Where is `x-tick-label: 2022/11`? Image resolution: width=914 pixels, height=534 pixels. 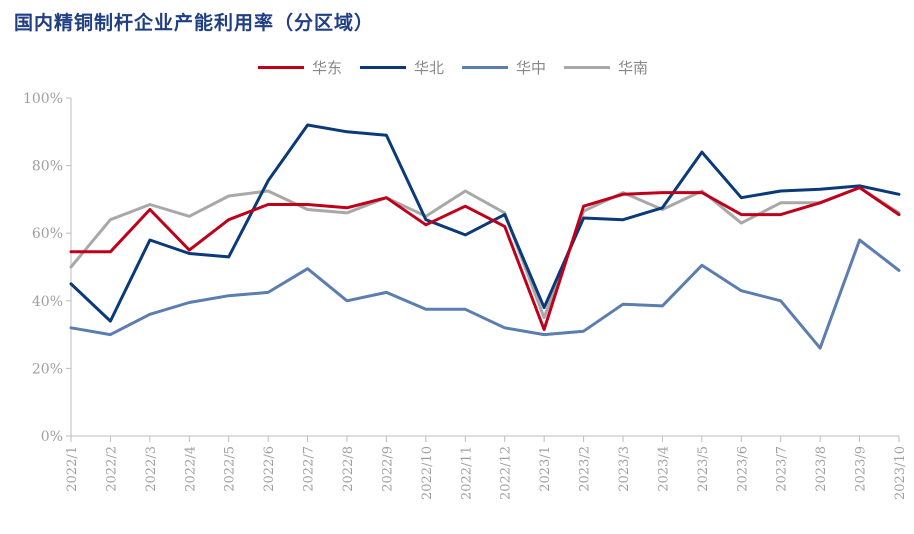
x-tick-label: 2022/11 is located at coordinates (466, 473).